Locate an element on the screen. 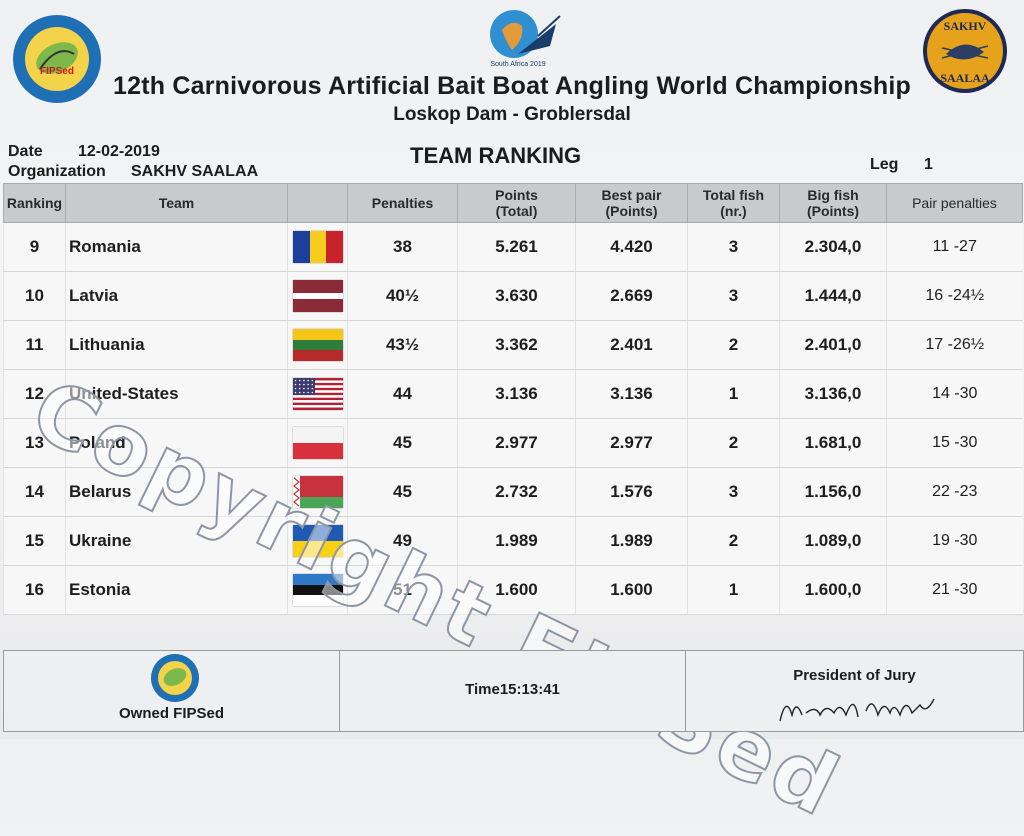  organization-value: SAKHV SAALAA is located at coordinates (195, 171).